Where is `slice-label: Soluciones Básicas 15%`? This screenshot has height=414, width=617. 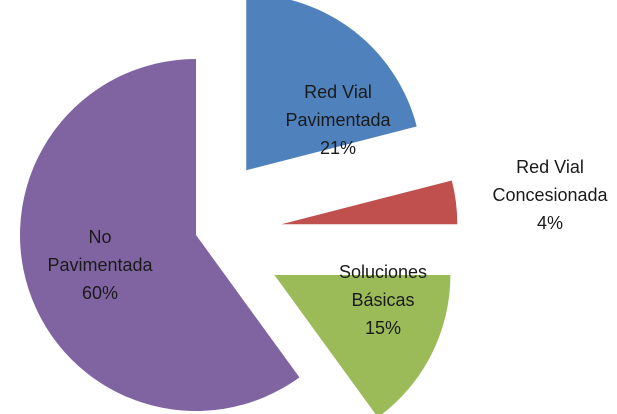 slice-label: Soluciones Básicas 15% is located at coordinates (383, 300).